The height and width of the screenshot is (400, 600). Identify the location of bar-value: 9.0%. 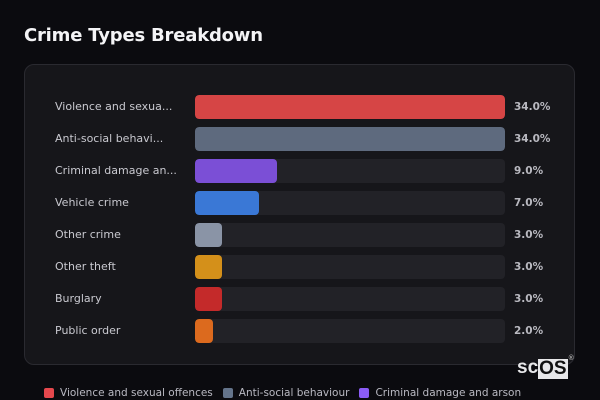
(529, 171).